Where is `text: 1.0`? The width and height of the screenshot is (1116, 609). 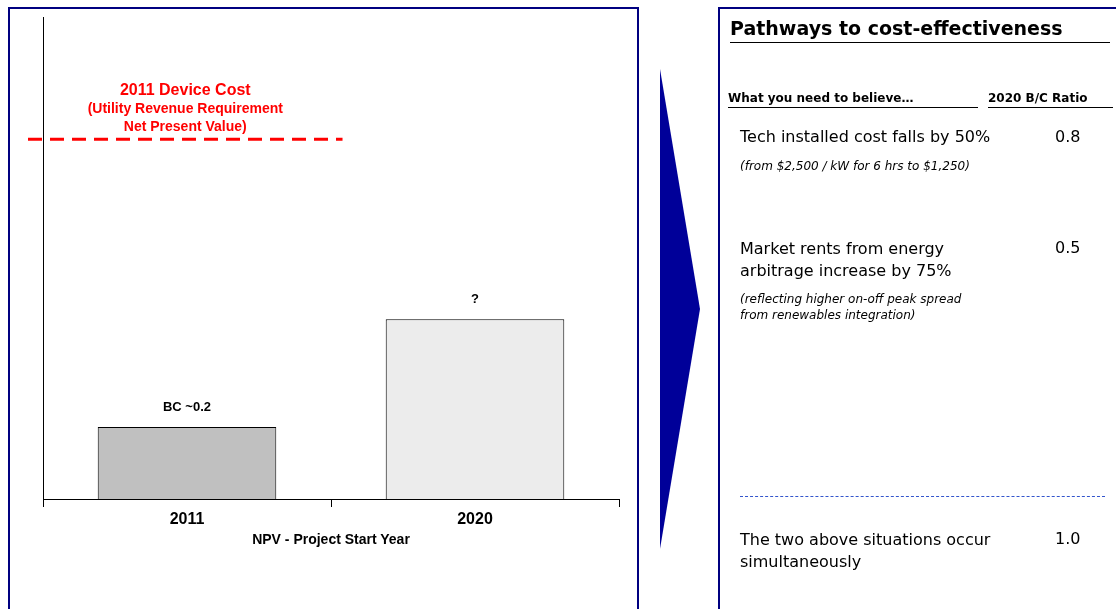 text: 1.0 is located at coordinates (1068, 538).